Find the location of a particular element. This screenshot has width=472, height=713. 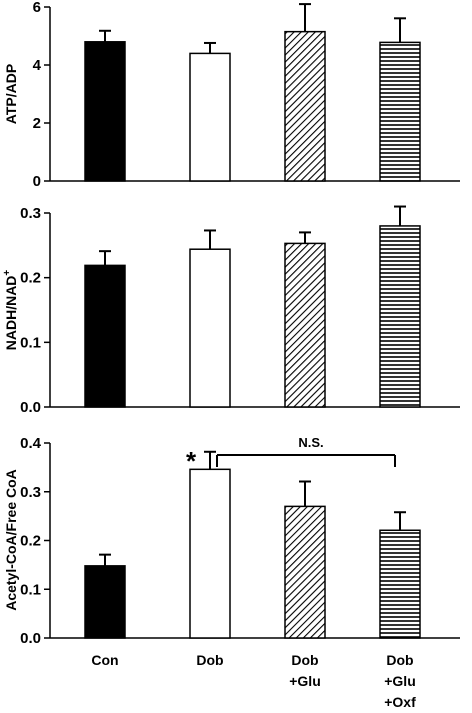

category-label-dob-glu: Dob is located at coordinates (304, 660).